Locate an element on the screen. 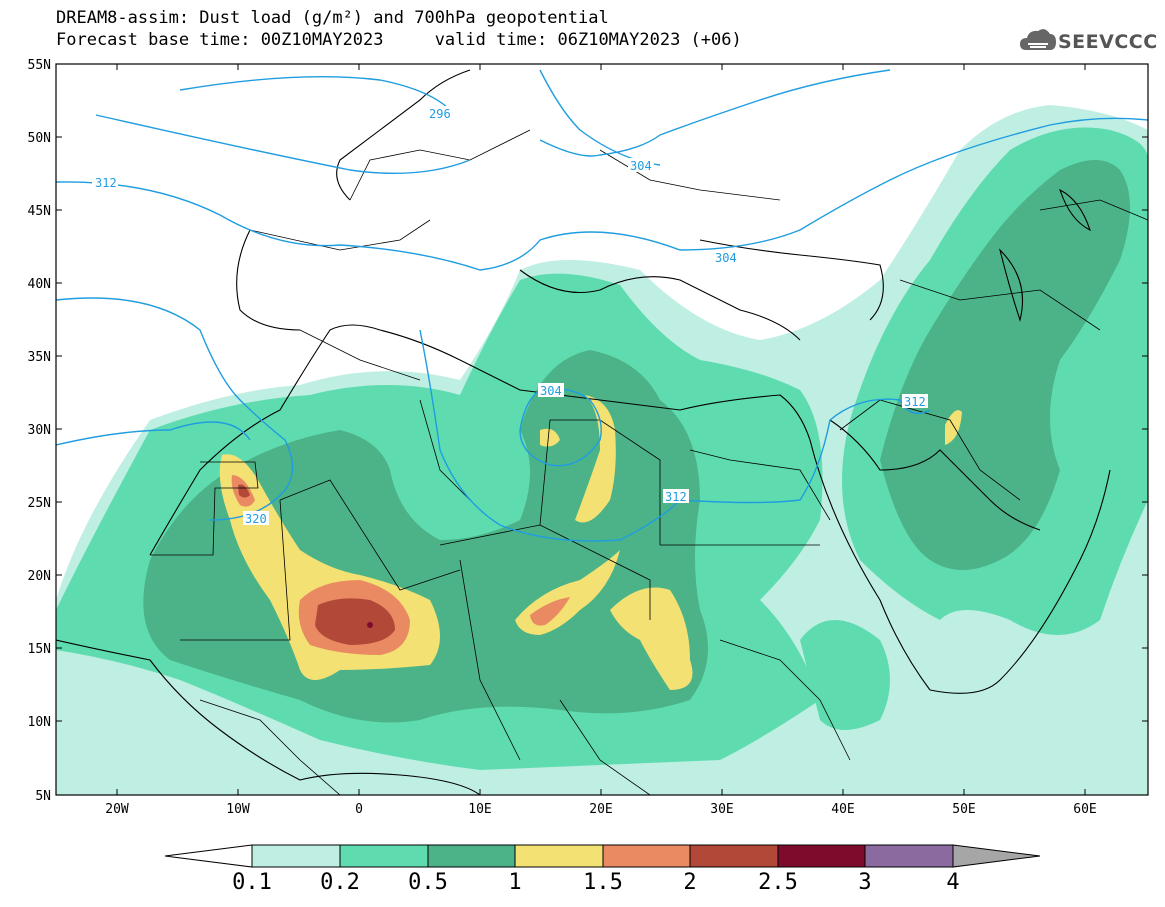 Image resolution: width=1165 pixels, height=907 pixels. lat-label-45n: 45N is located at coordinates (39, 211).